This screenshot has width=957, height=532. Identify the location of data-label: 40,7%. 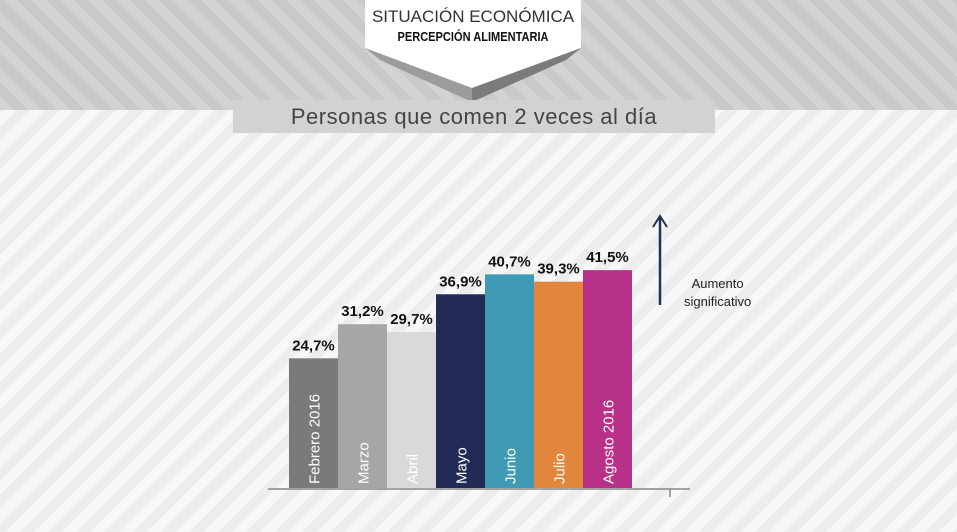
(509, 261).